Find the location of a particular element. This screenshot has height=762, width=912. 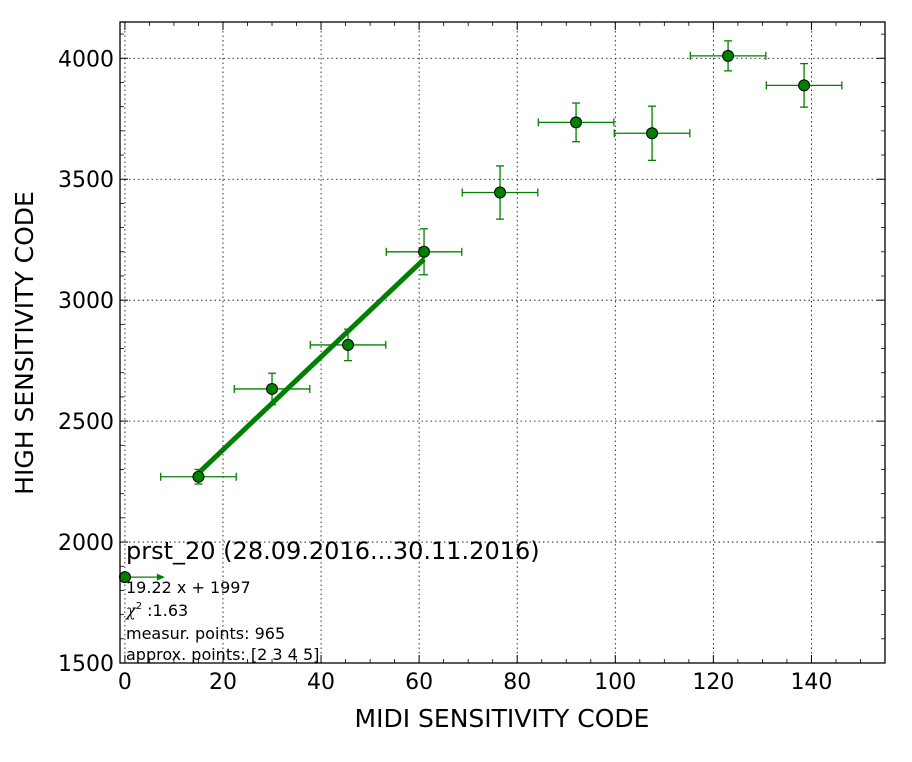

y-tick-label: 3000 is located at coordinates (86, 301).